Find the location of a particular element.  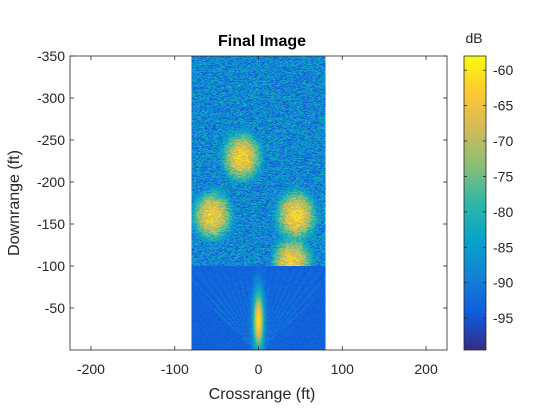

y-tick-label: -50 is located at coordinates (55, 308).